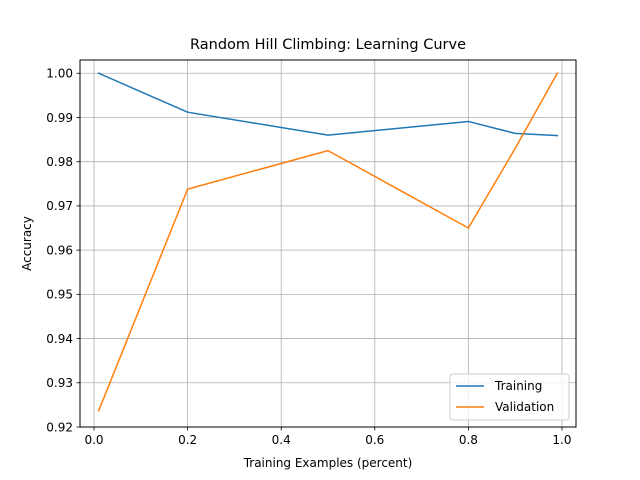 Image resolution: width=640 pixels, height=480 pixels. What do you see at coordinates (561, 440) in the screenshot?
I see `x-tick-label-1-0: 1.0` at bounding box center [561, 440].